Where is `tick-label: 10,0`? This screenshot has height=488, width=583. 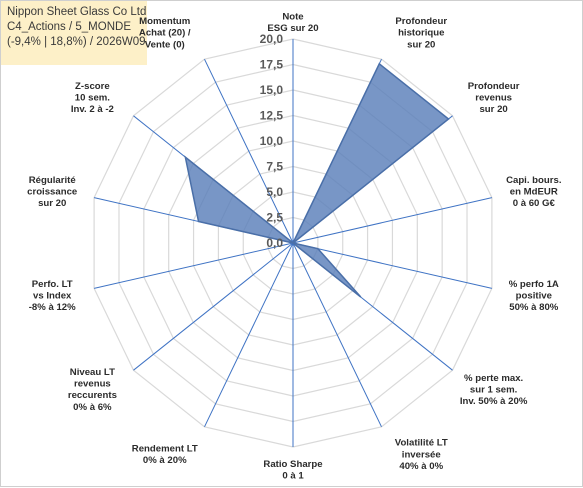
tick-label: 10,0 is located at coordinates (272, 141).